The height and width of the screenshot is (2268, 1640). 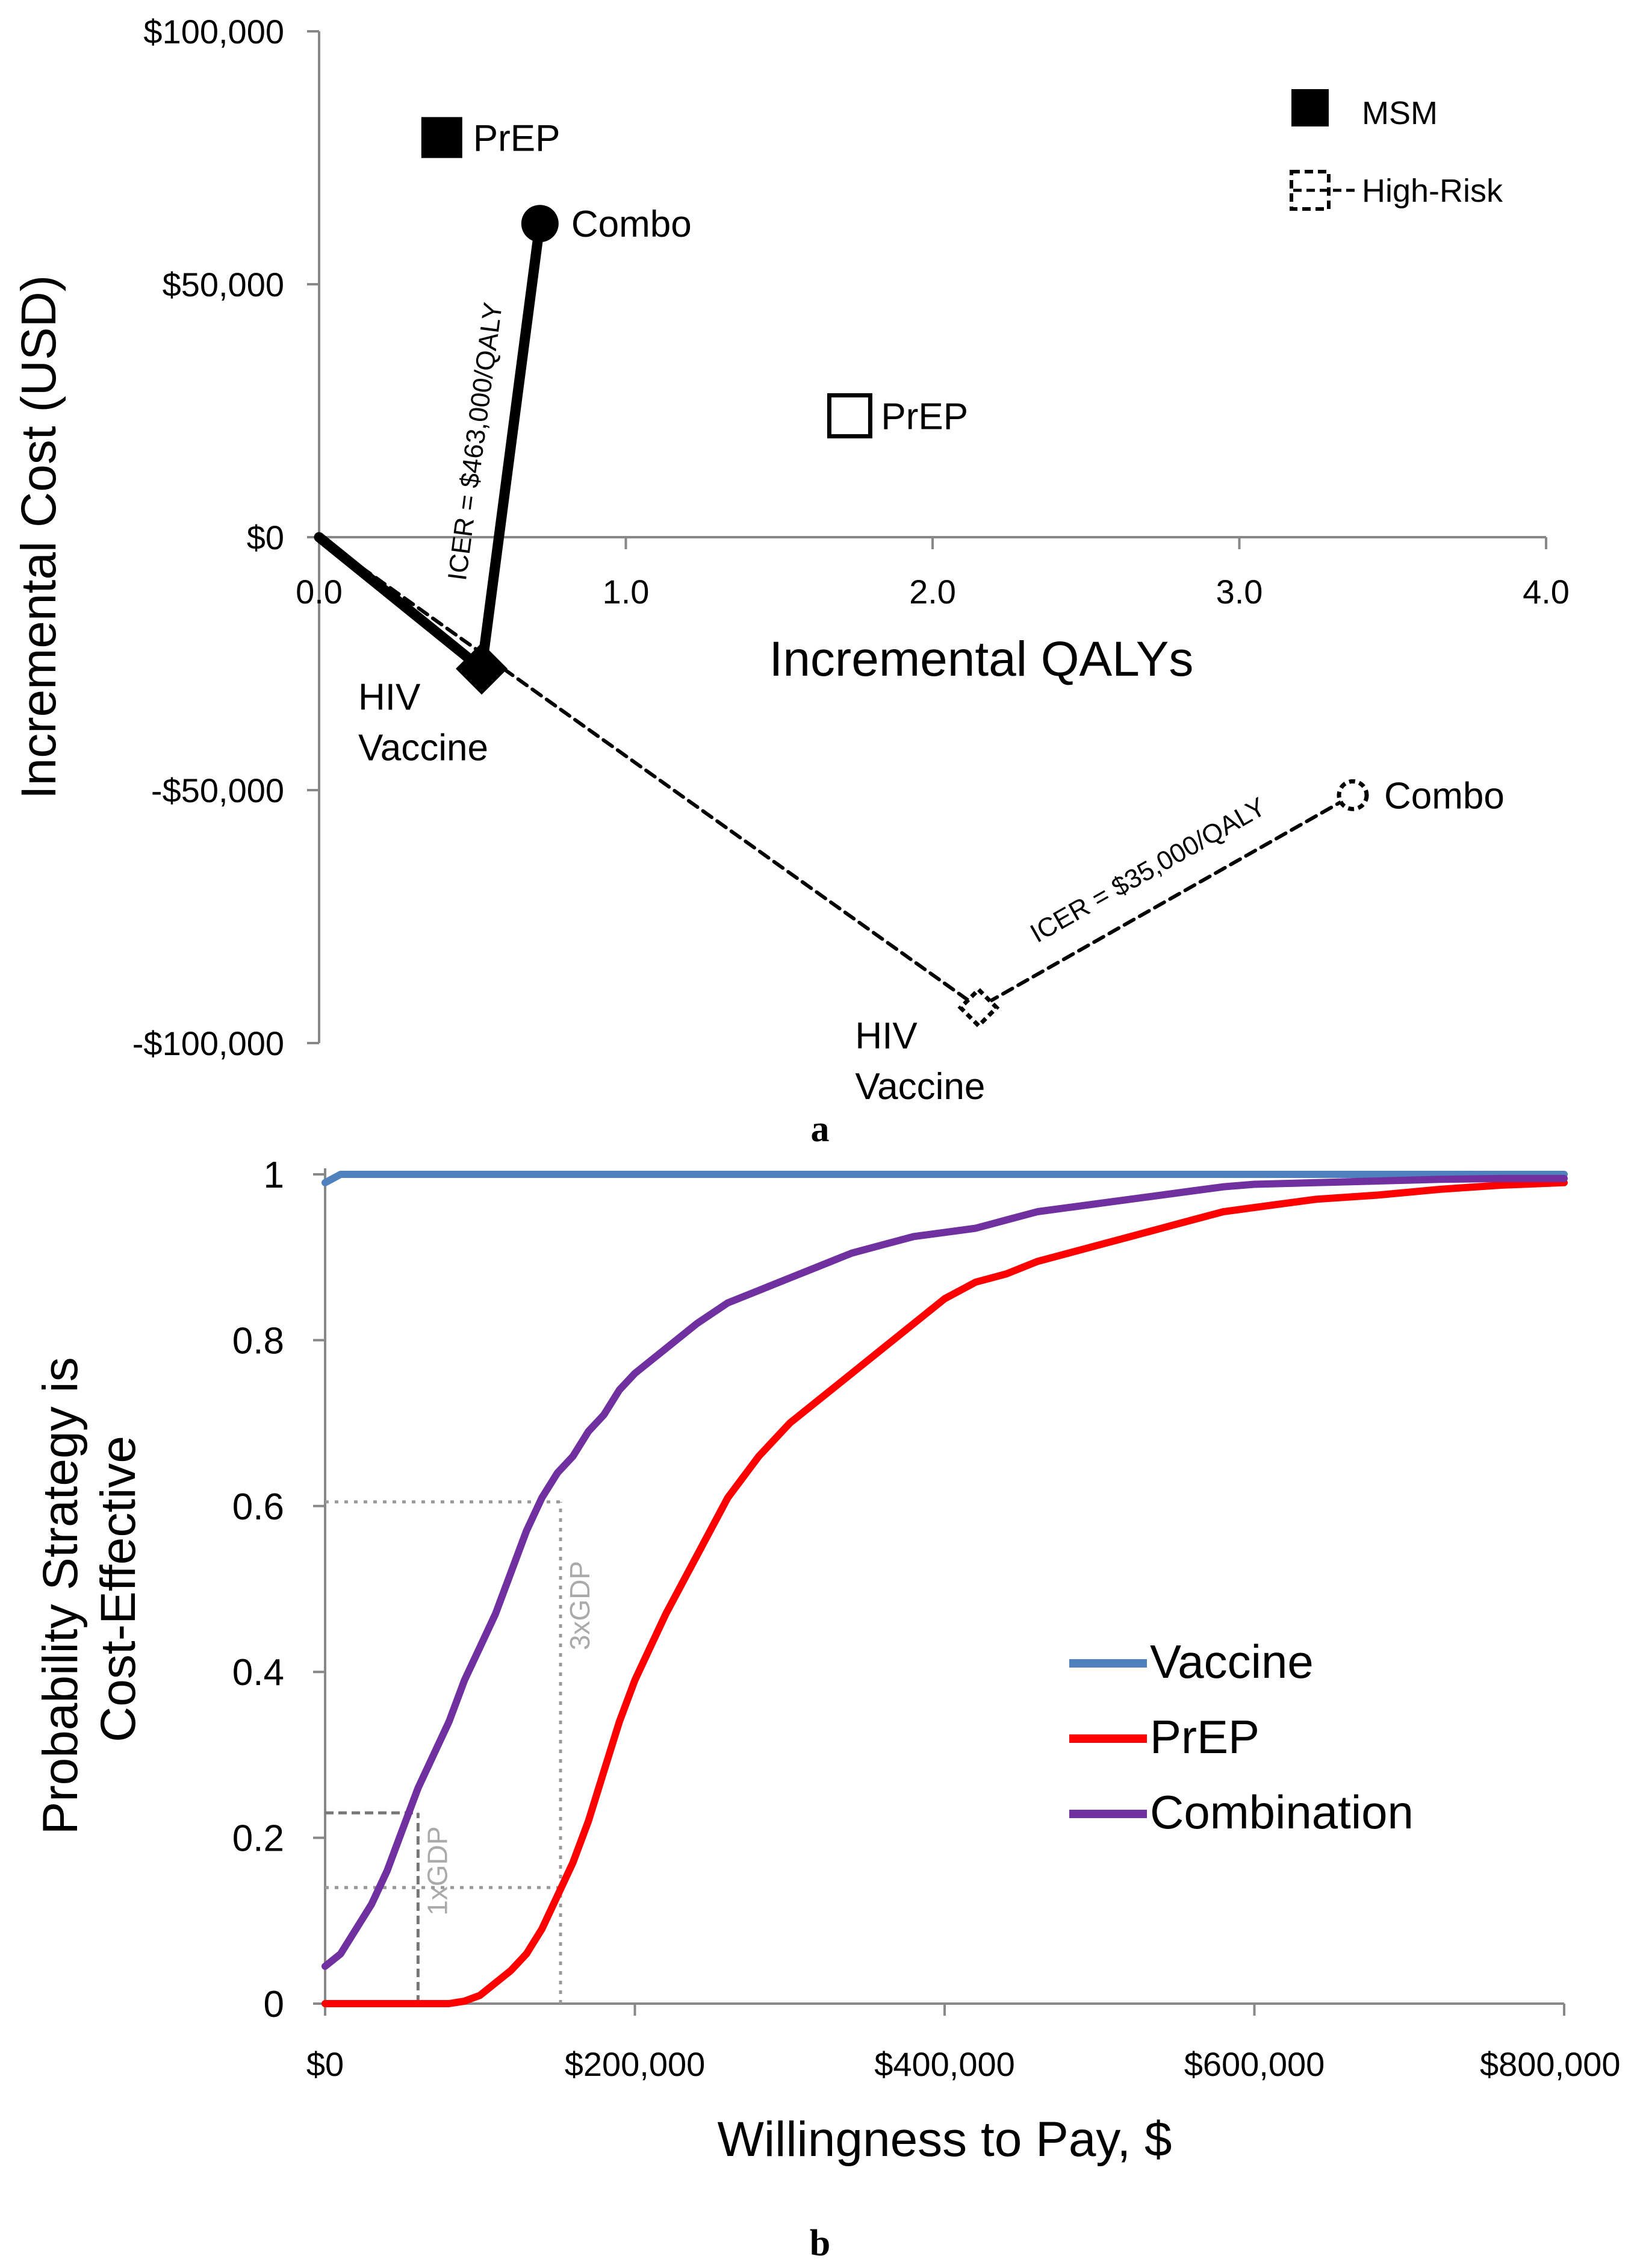 What do you see at coordinates (217, 790) in the screenshot?
I see `y-tick-label: -$50,000` at bounding box center [217, 790].